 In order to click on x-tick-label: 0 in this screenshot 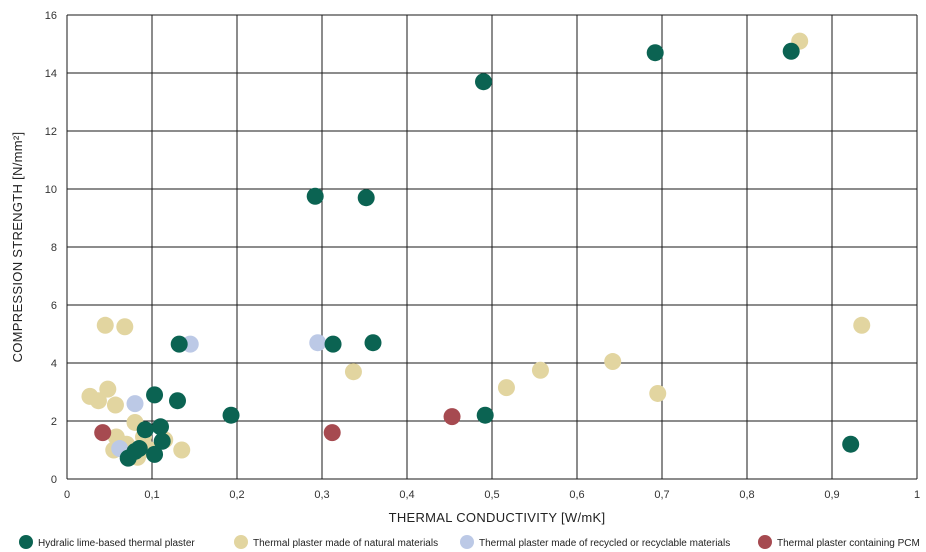, I will do `click(67, 495)`.